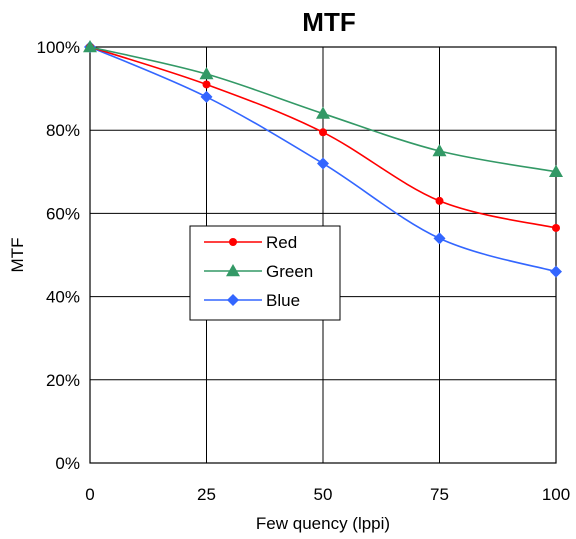  What do you see at coordinates (233, 300) in the screenshot?
I see `legend-marker-blue` at bounding box center [233, 300].